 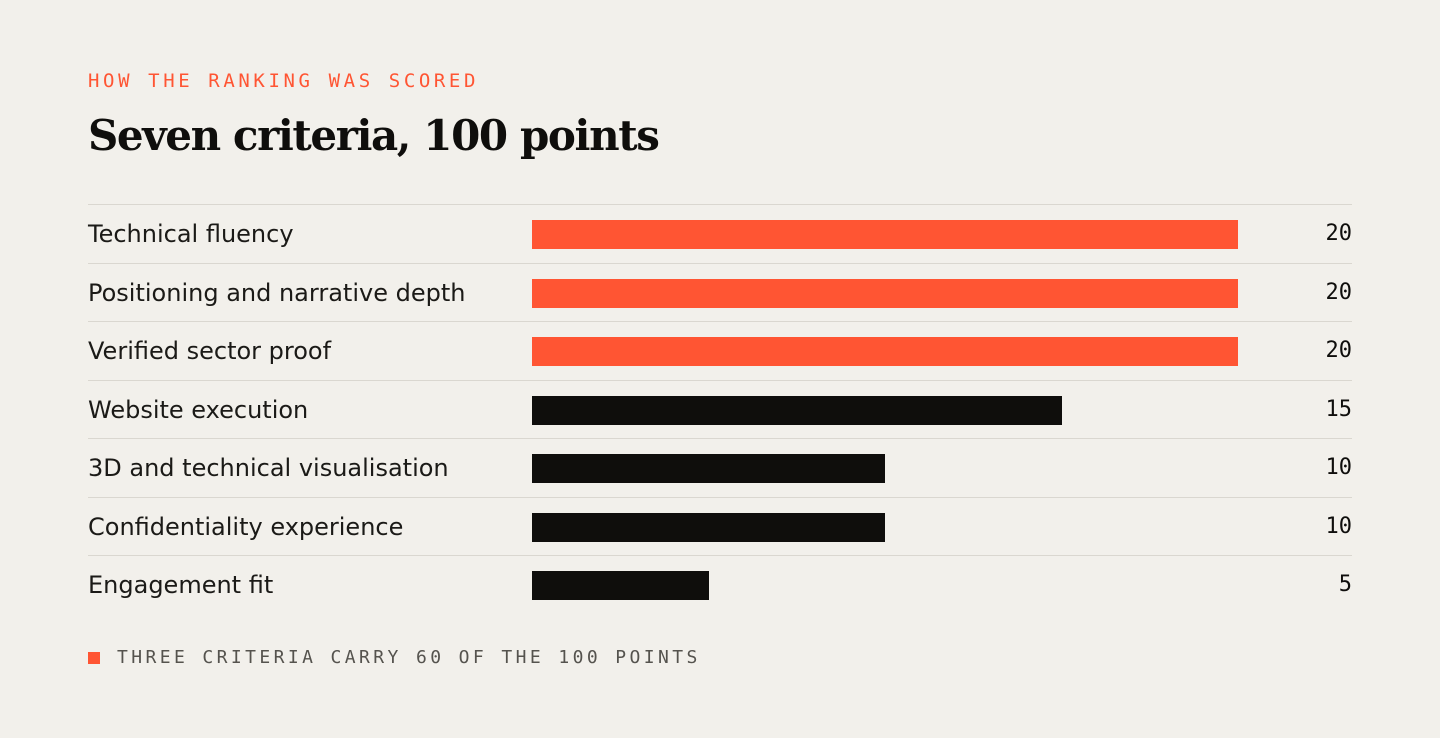 What do you see at coordinates (246, 527) in the screenshot?
I see `category-label: Confidentiality experience` at bounding box center [246, 527].